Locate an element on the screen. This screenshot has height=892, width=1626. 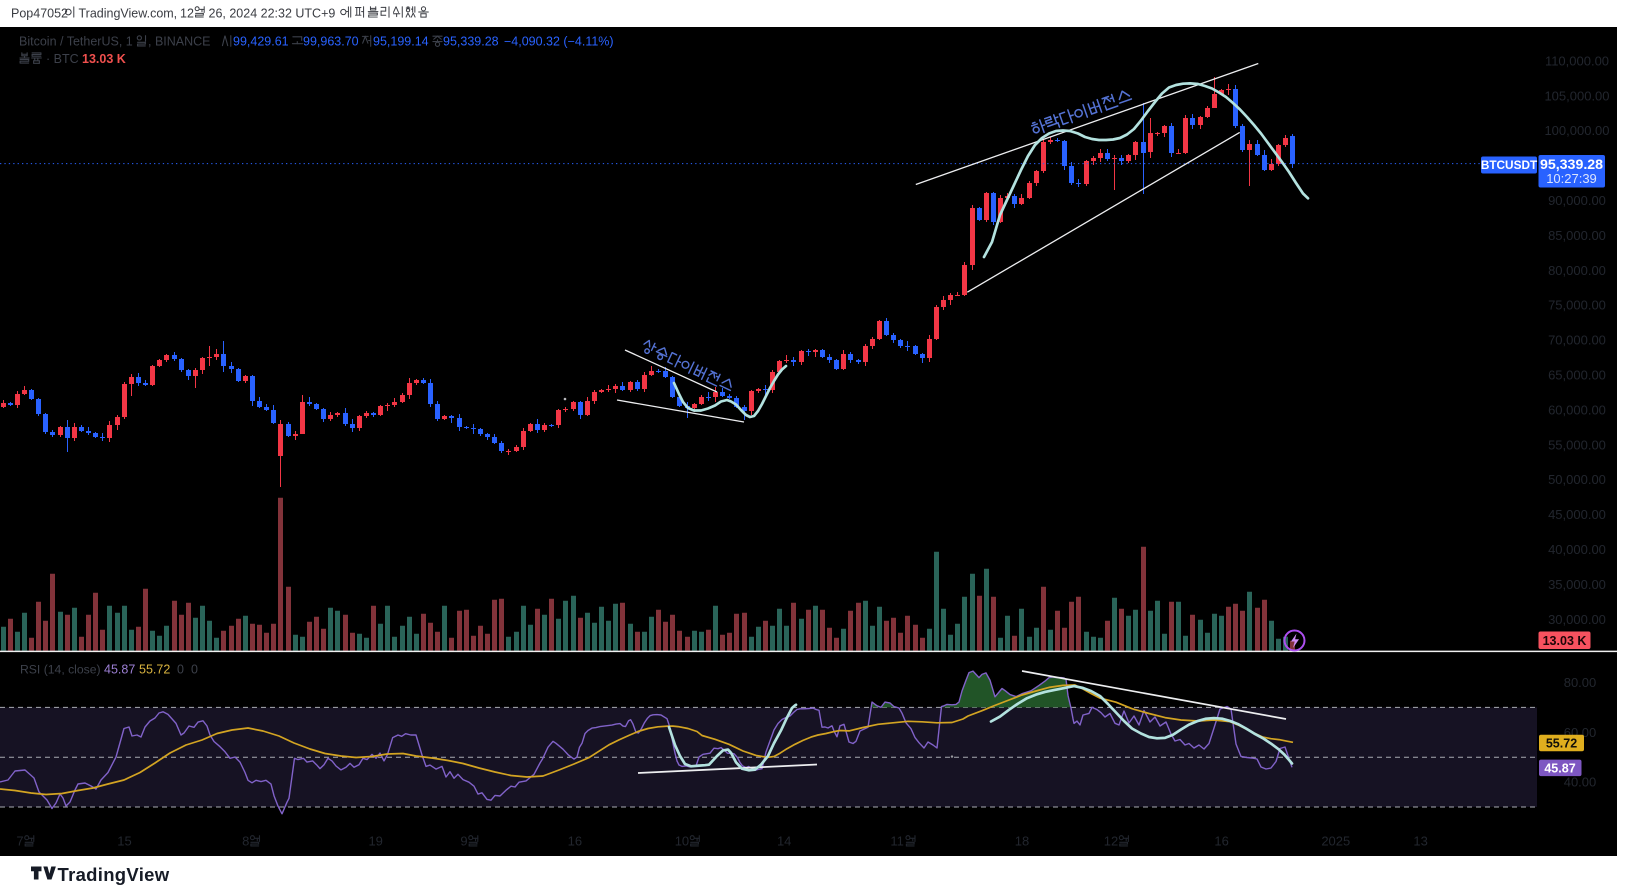
svg-text: , BINANCE is located at coordinates (179, 42).